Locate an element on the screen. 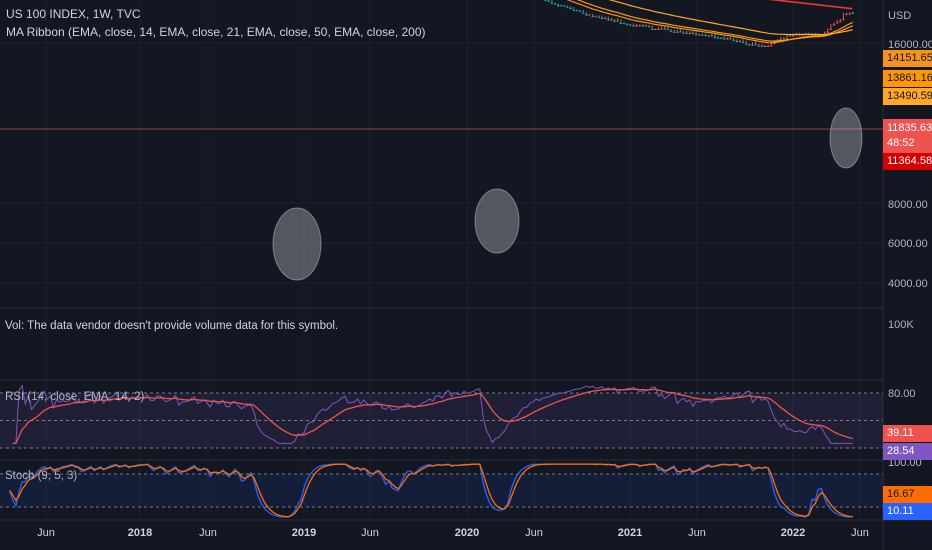 The image size is (932, 550). price-axis-label: 6000.00 is located at coordinates (908, 244).